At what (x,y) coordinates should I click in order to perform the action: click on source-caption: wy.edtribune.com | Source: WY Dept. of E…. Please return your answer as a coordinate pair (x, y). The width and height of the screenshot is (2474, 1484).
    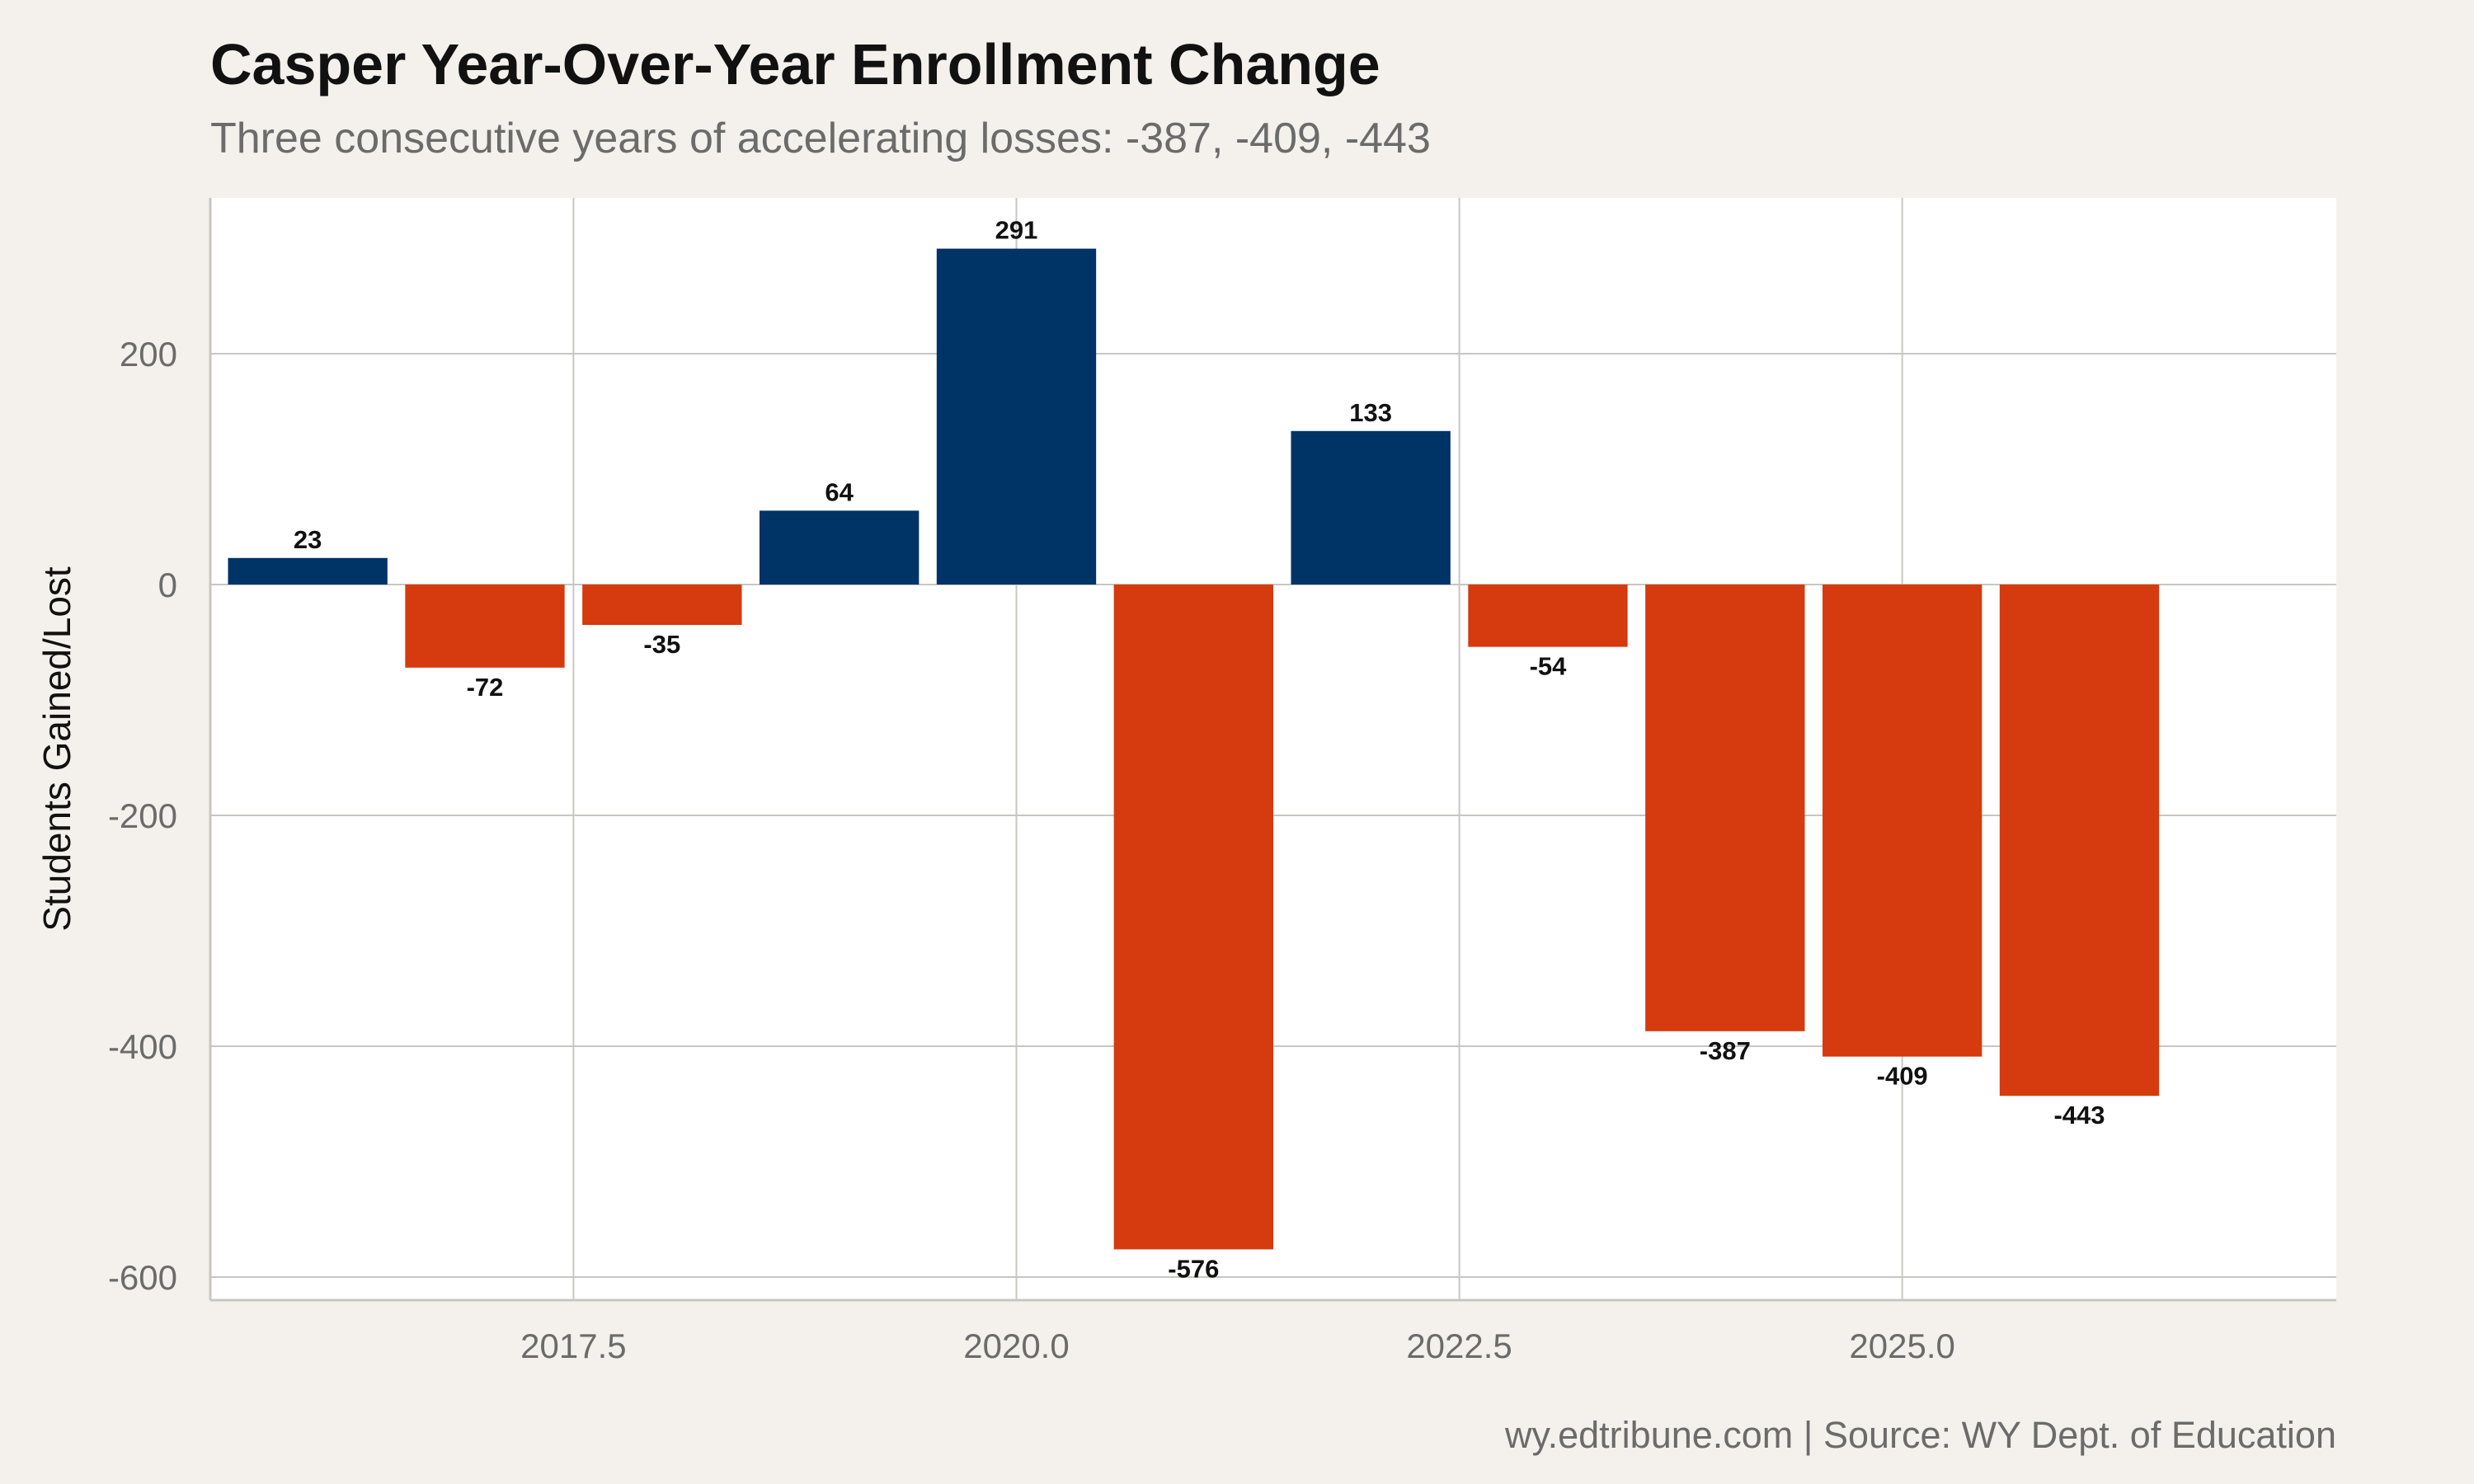
    Looking at the image, I should click on (1920, 1435).